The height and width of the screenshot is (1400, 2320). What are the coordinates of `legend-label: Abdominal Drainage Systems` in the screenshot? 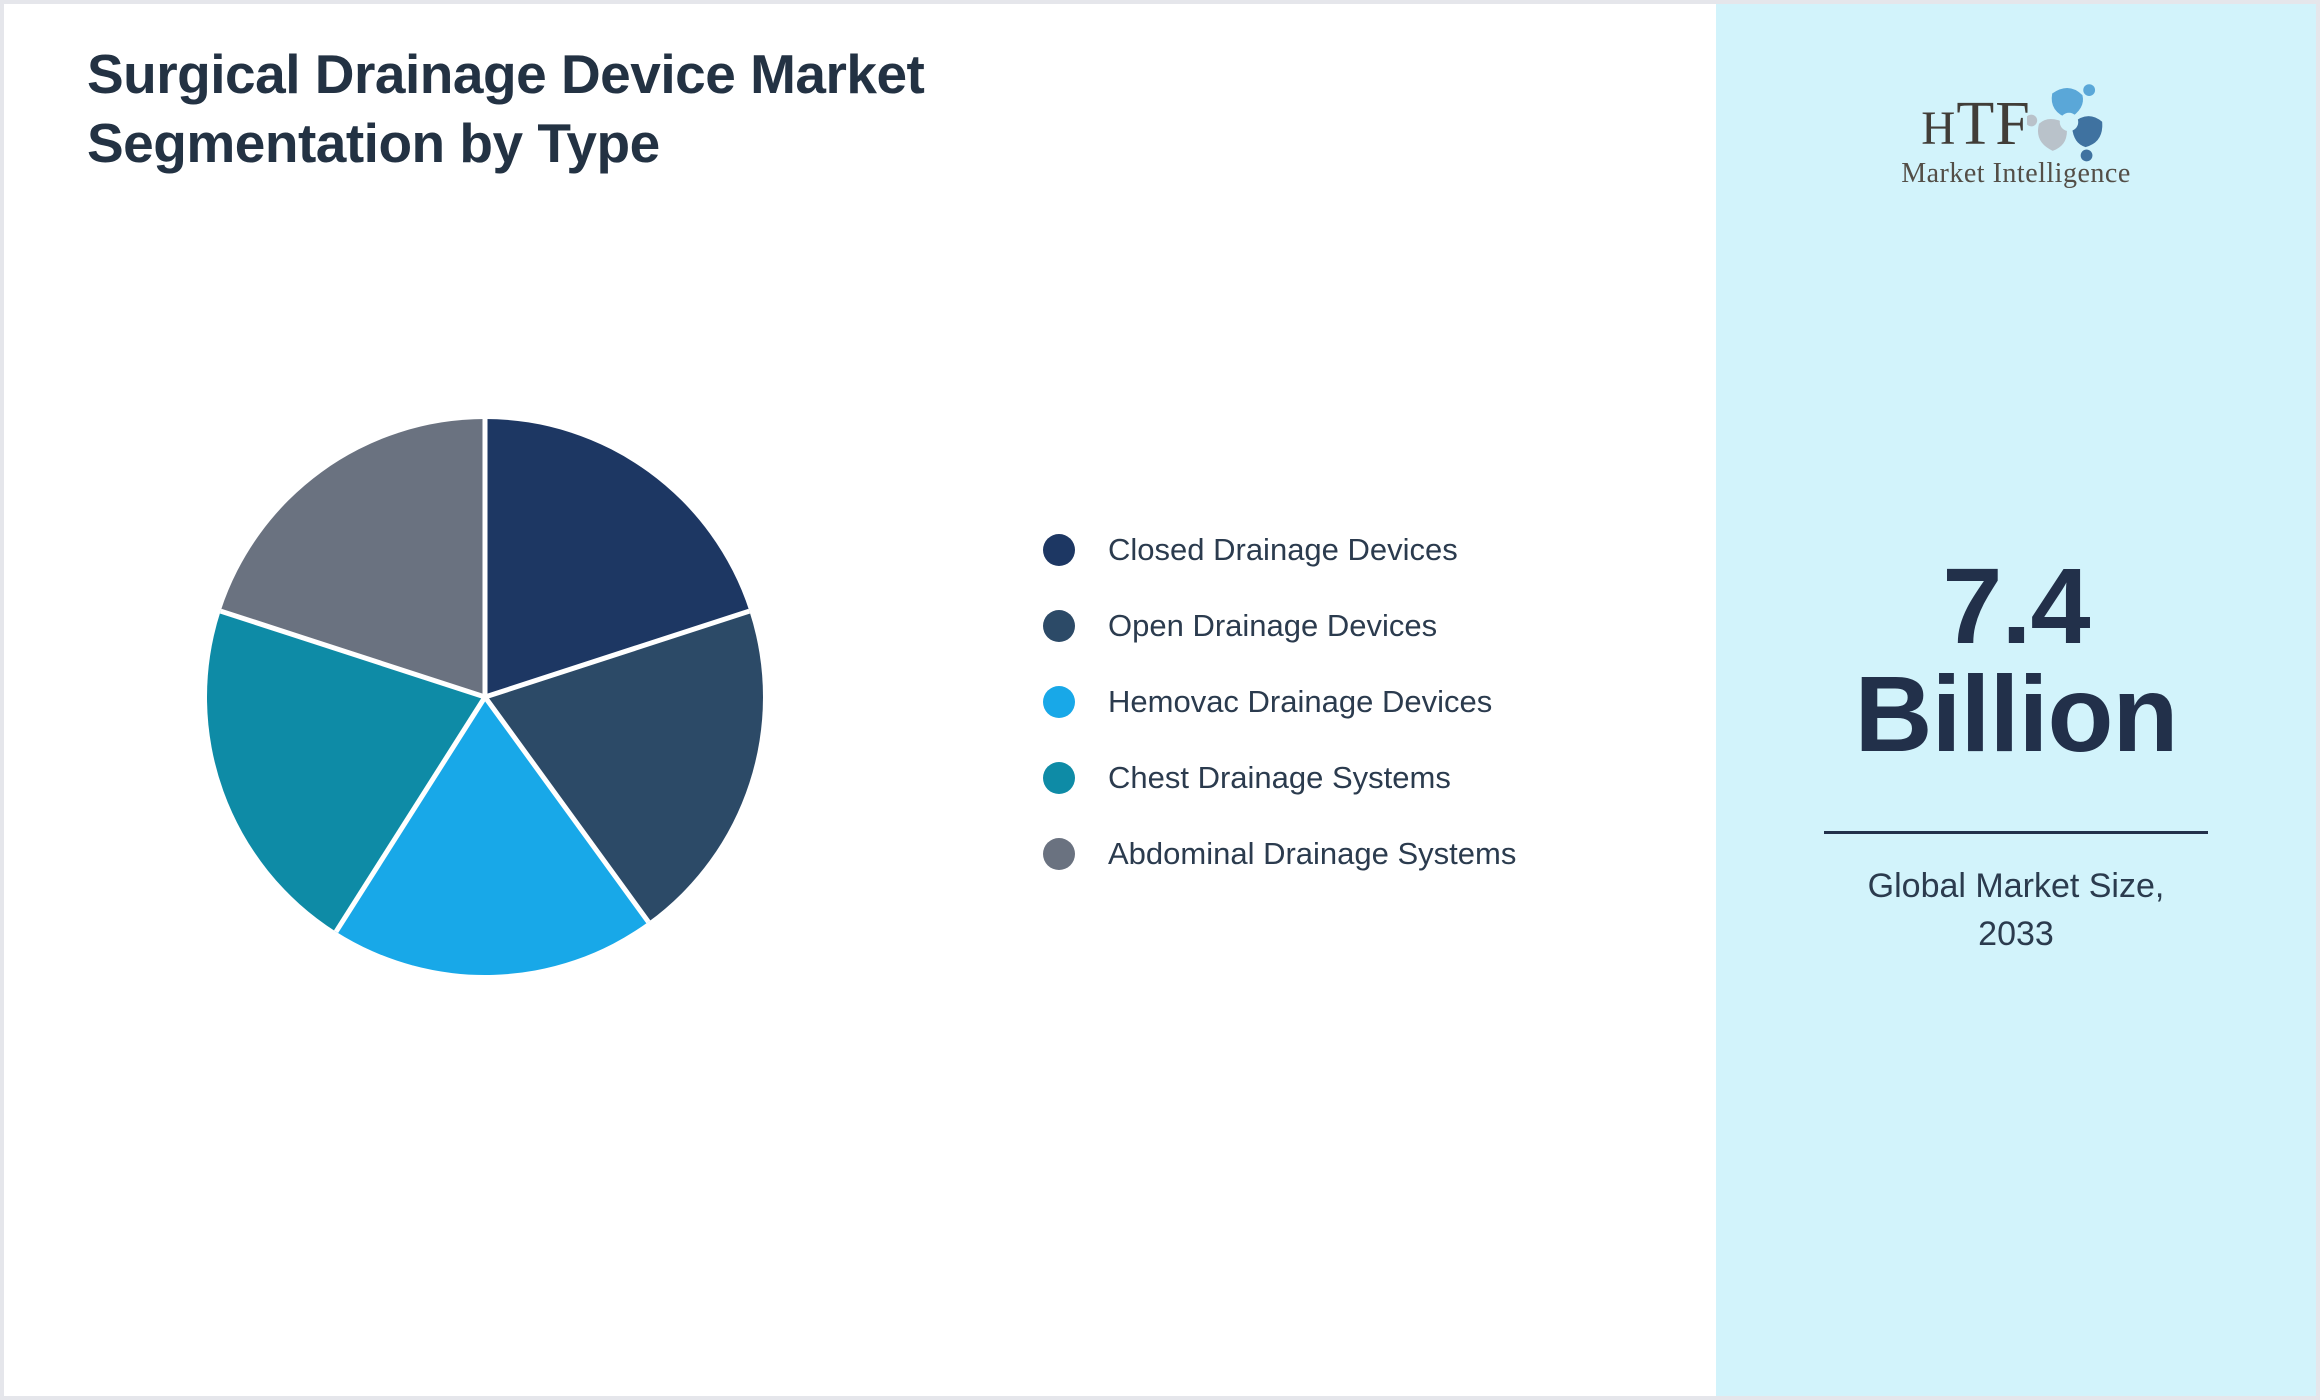 It's located at (1312, 853).